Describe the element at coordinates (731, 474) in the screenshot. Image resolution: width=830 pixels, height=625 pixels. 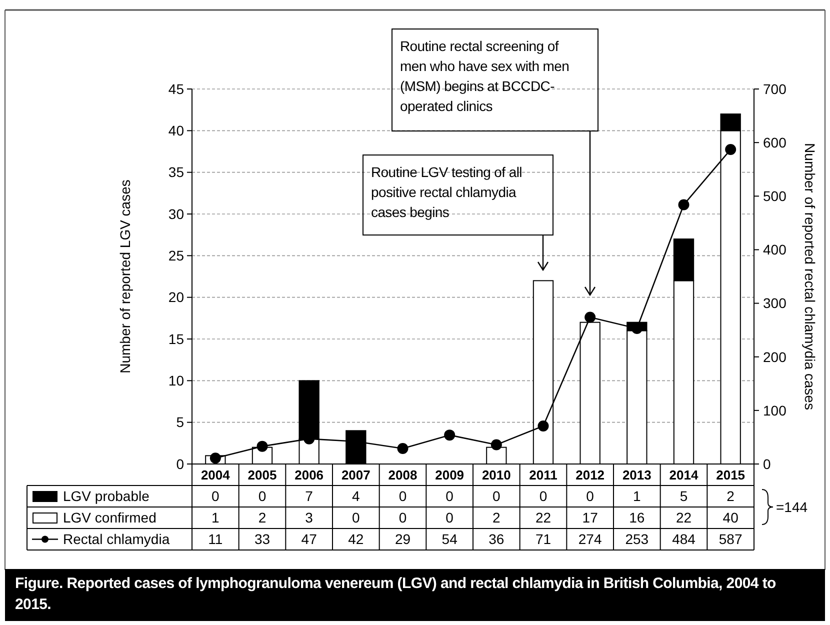
I see `x-tick-label: 2015` at that location.